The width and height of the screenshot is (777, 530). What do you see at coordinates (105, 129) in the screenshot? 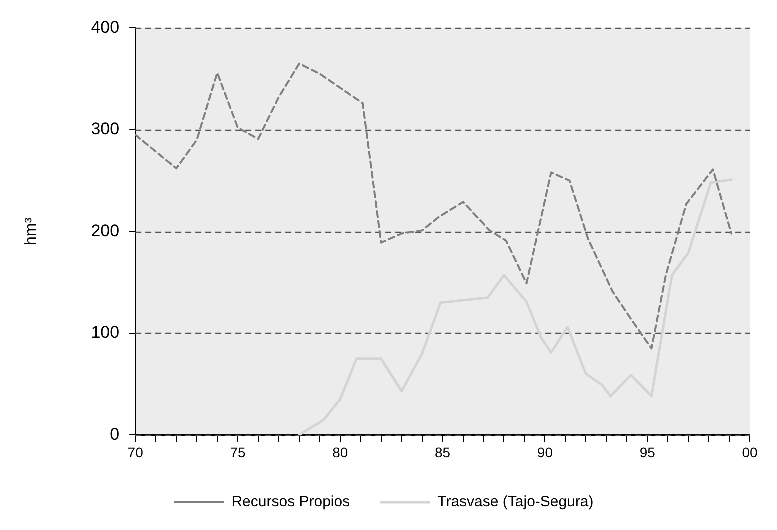
I see `y-tick-label: 300` at bounding box center [105, 129].